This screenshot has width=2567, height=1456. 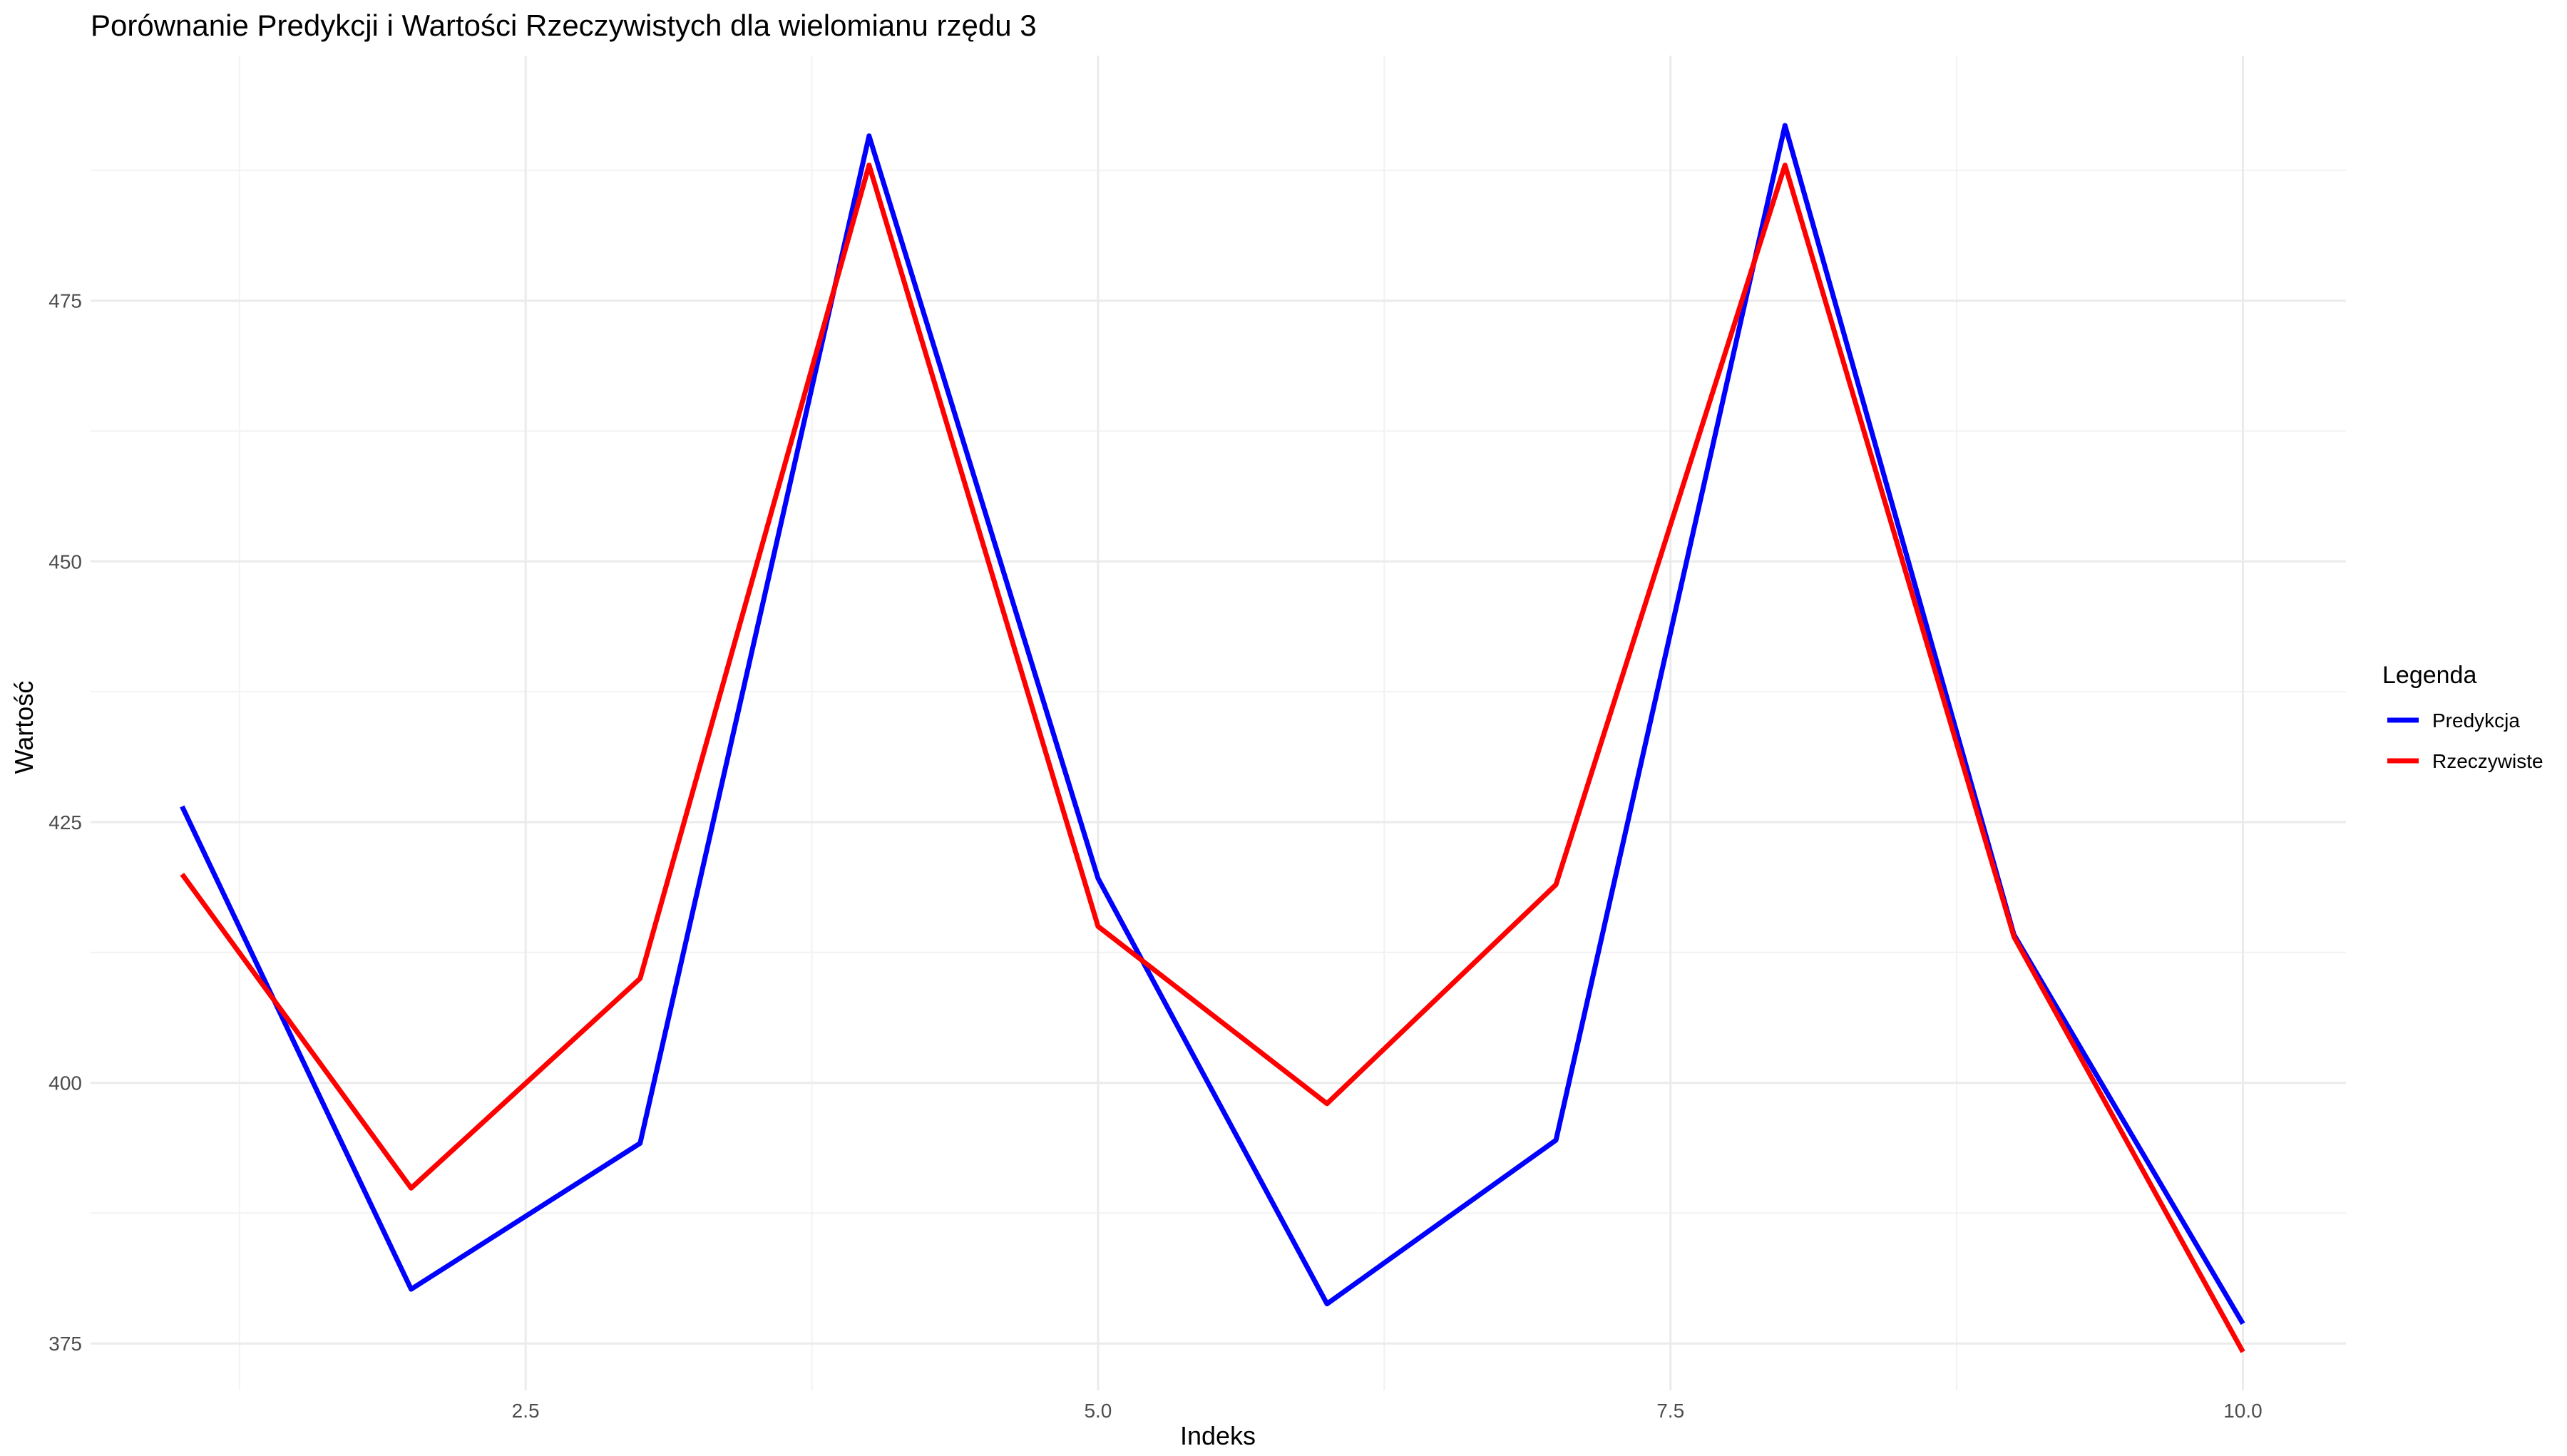 What do you see at coordinates (2465, 740) in the screenshot?
I see `legend-items: Predykcja Rzeczywiste` at bounding box center [2465, 740].